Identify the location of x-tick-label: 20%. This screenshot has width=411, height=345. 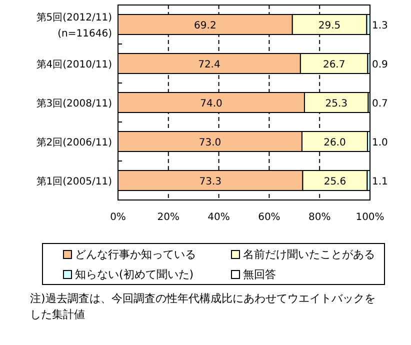
(168, 217).